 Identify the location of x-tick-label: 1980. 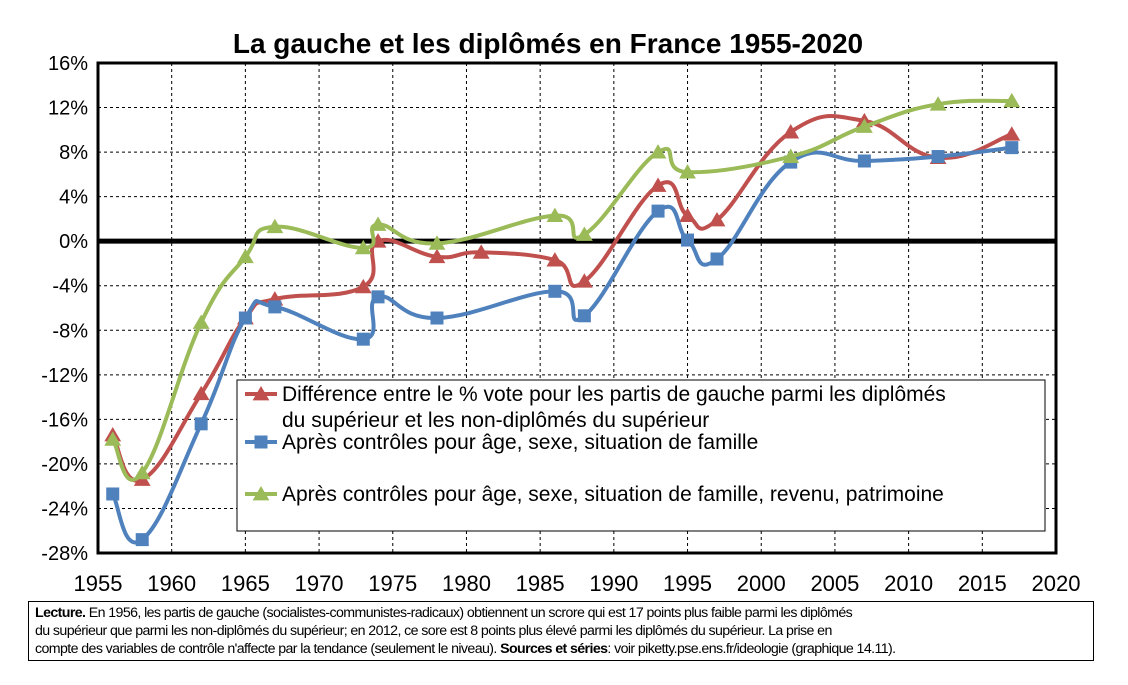
(466, 583).